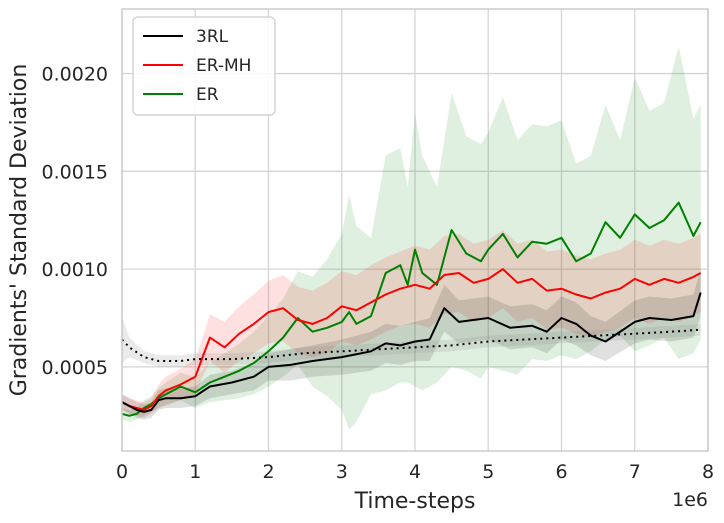 This screenshot has width=724, height=523. What do you see at coordinates (212, 37) in the screenshot?
I see `legend-label: 3RL` at bounding box center [212, 37].